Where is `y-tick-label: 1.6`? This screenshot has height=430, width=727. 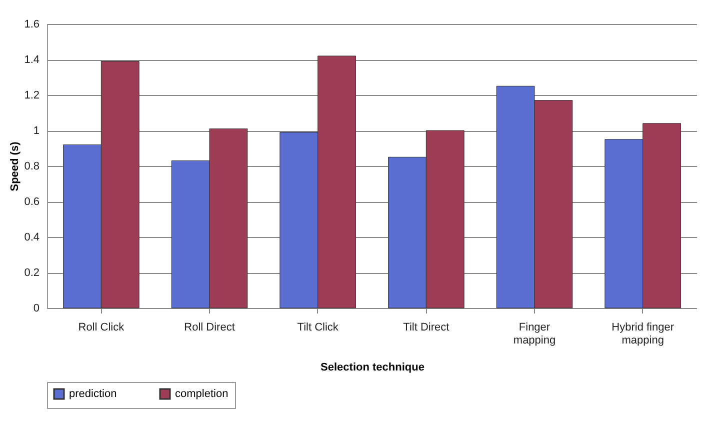
y-tick-label: 1.6 is located at coordinates (32, 24).